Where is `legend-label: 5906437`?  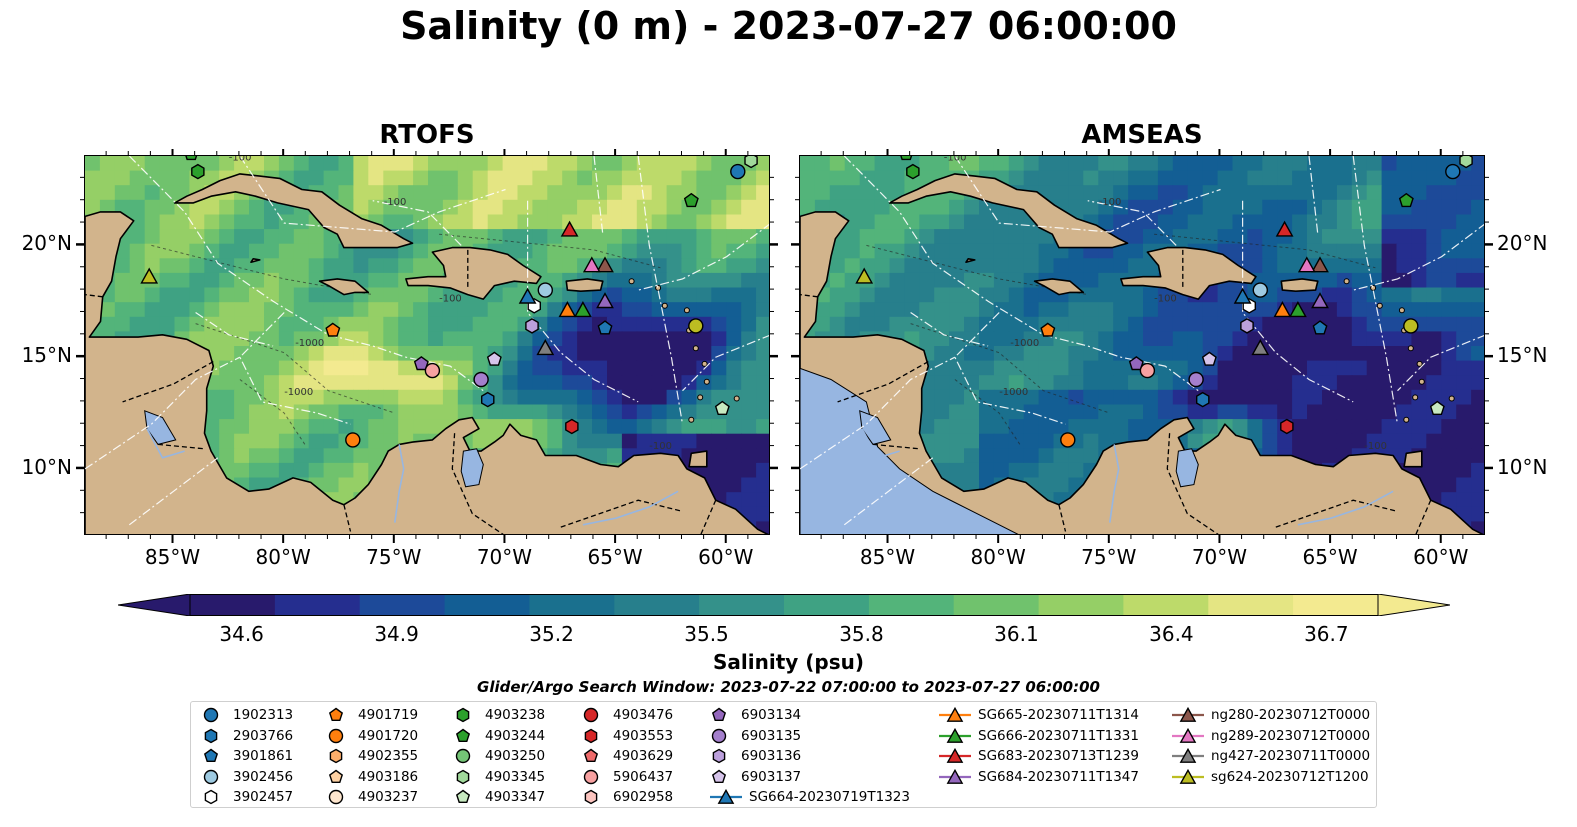
legend-label: 5906437 is located at coordinates (643, 776).